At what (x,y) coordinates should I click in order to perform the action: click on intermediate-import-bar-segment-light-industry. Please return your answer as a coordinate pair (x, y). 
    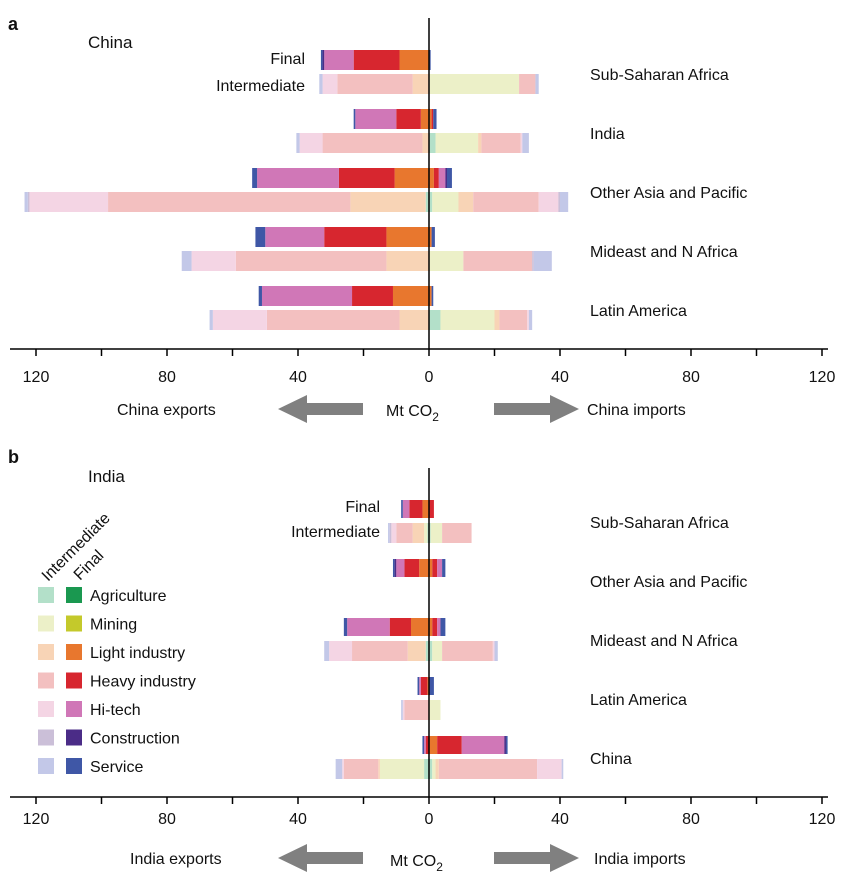
    Looking at the image, I should click on (497, 320).